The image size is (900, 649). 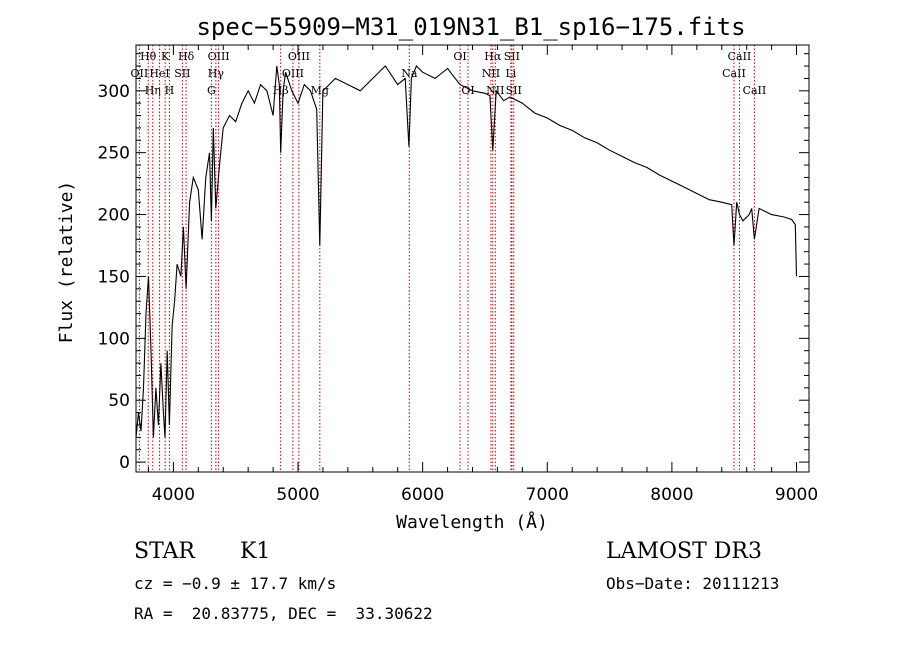 I want to click on line-label-15: Na, so click(x=409, y=73).